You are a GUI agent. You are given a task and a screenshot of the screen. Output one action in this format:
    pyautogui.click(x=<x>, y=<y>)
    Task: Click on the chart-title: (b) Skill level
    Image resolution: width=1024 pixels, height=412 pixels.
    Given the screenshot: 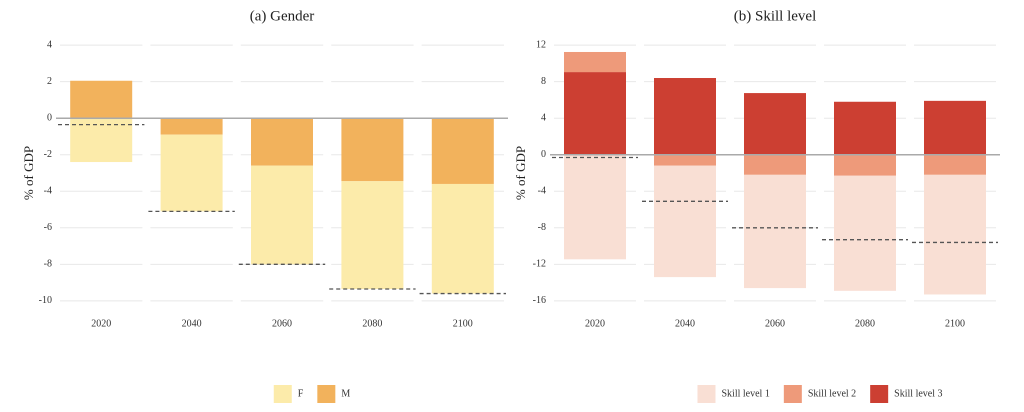 What is the action you would take?
    pyautogui.click(x=775, y=16)
    